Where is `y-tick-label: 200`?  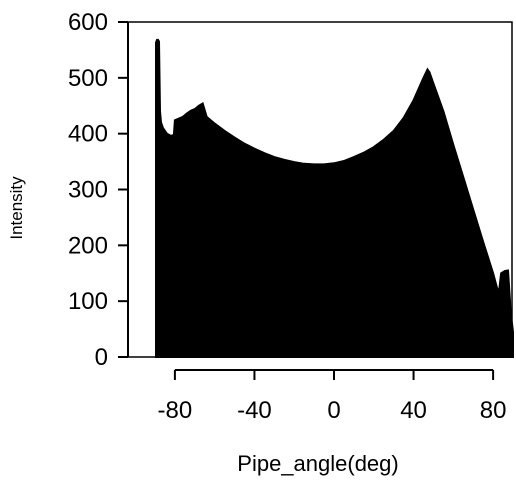 y-tick-label: 200 is located at coordinates (88, 245).